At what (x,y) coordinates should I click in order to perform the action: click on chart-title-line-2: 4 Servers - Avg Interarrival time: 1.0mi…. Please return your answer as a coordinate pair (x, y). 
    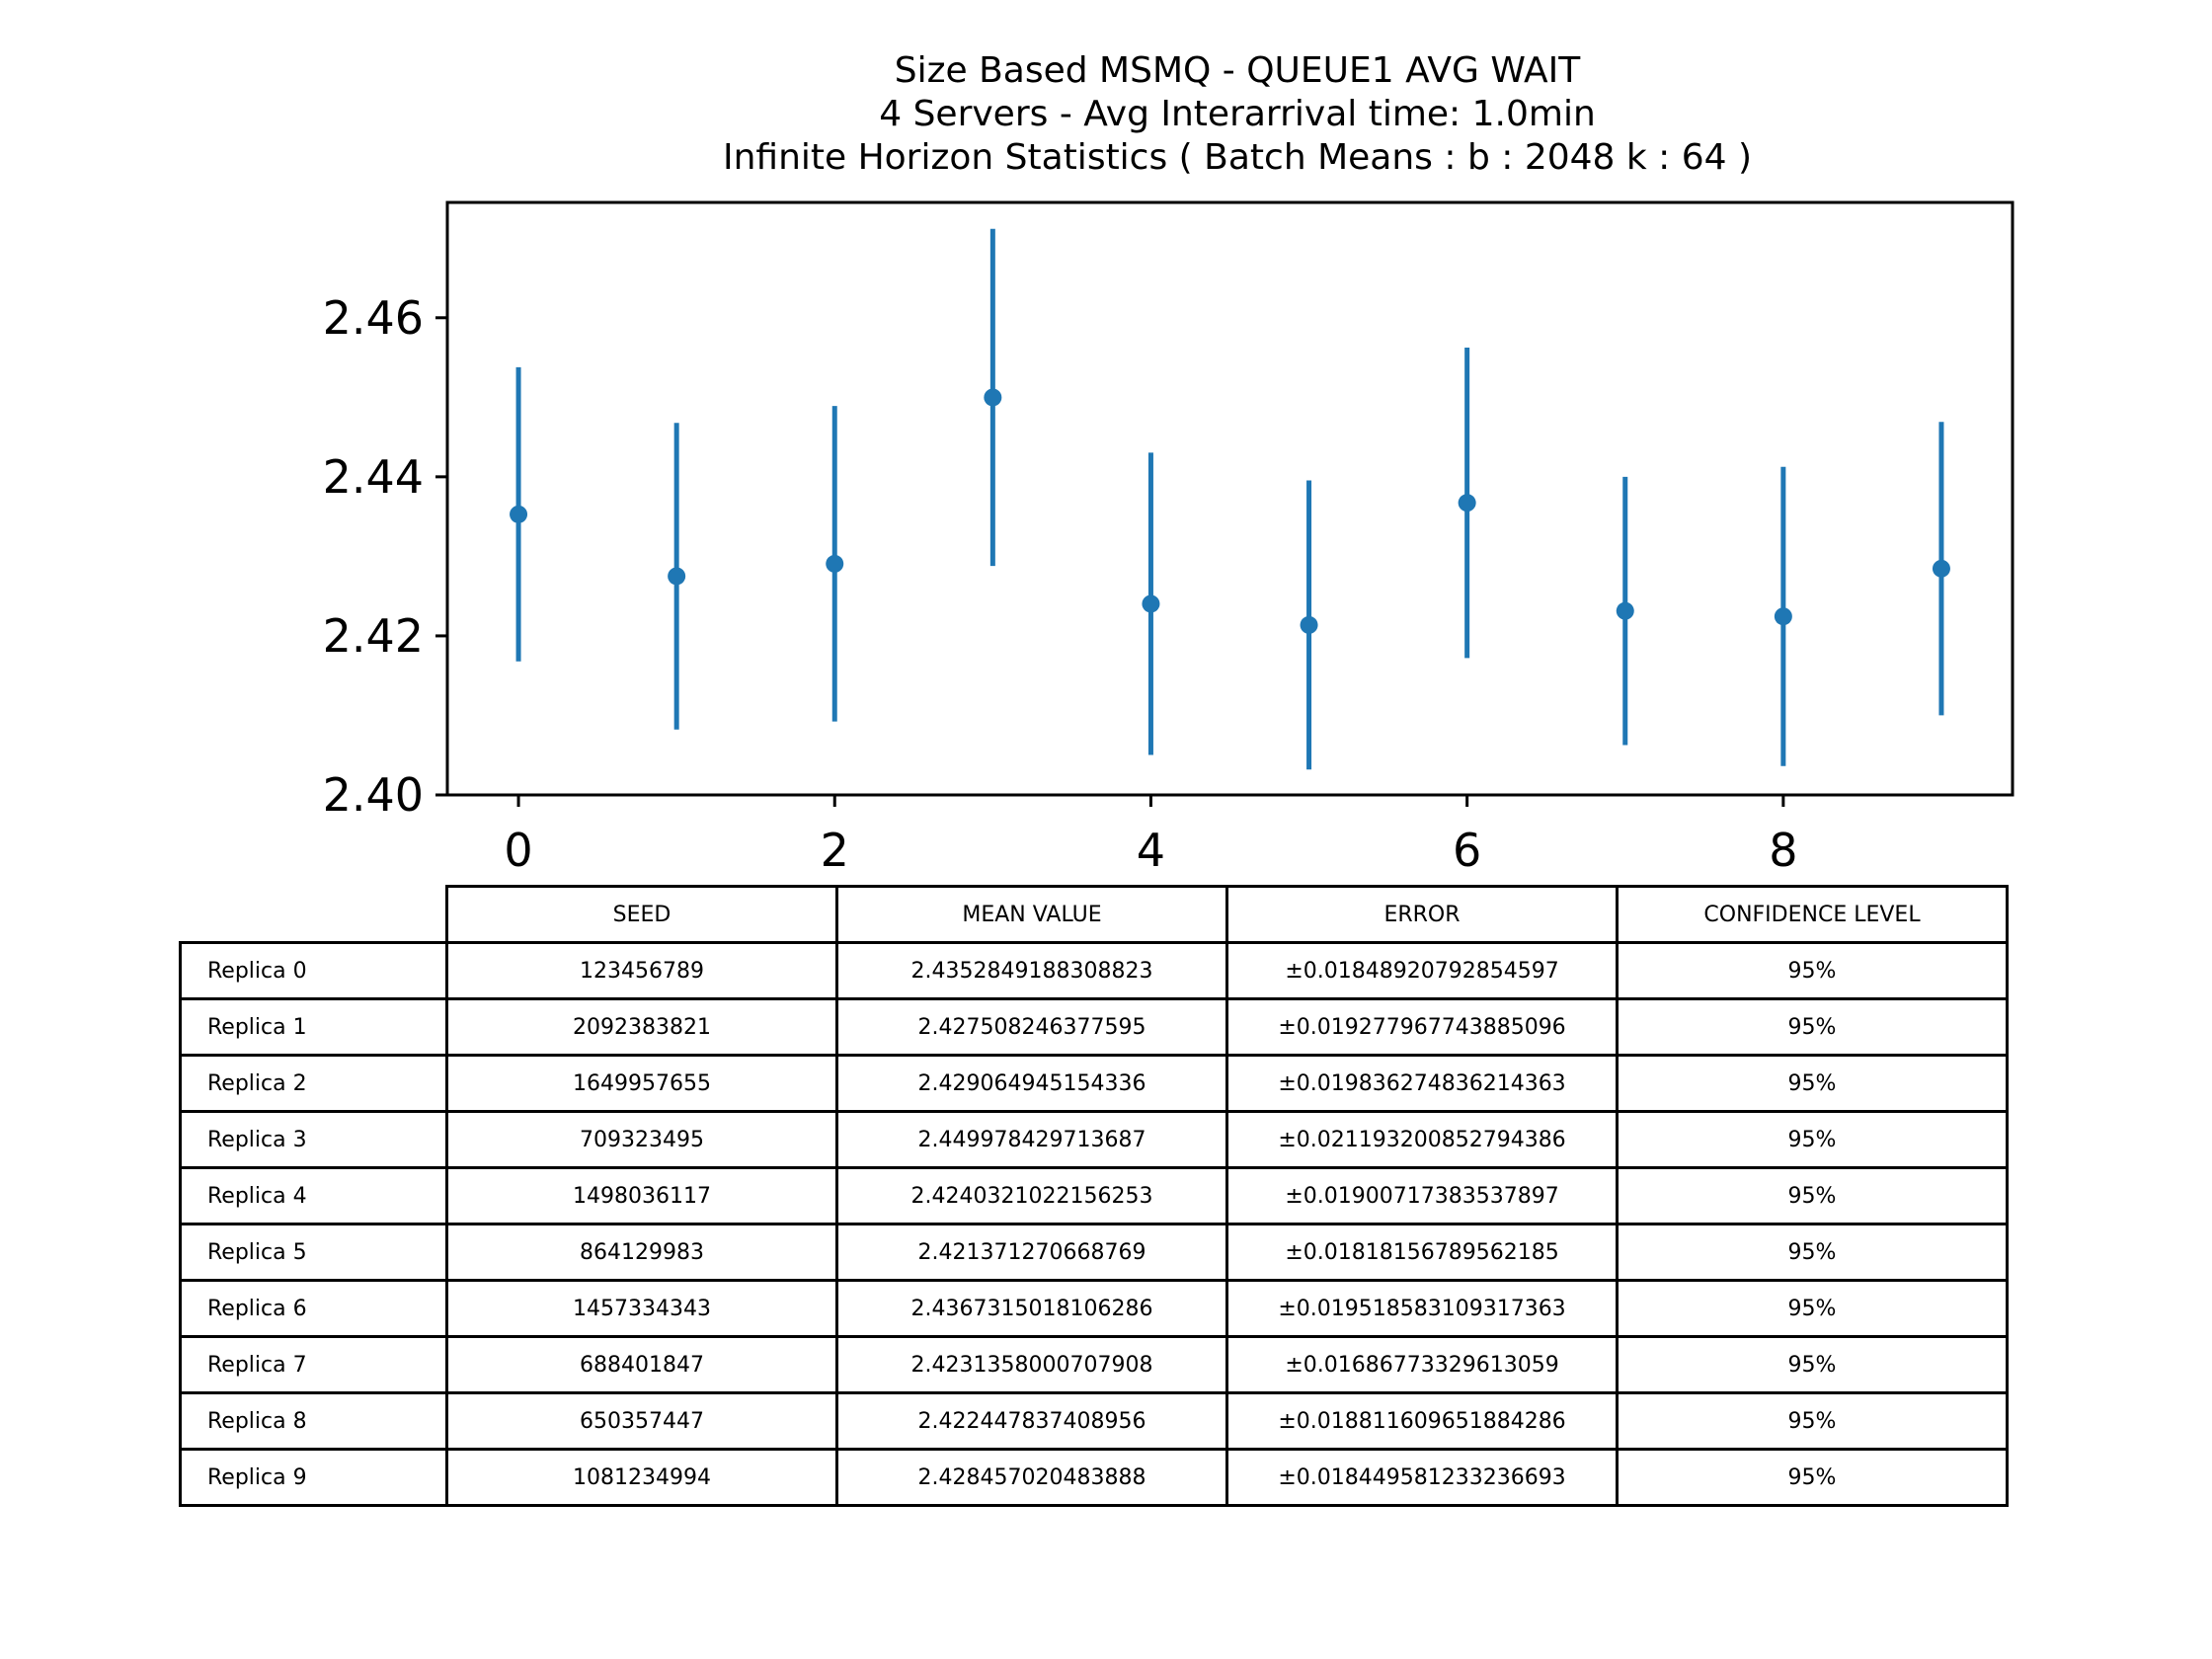
    Looking at the image, I should click on (1238, 114).